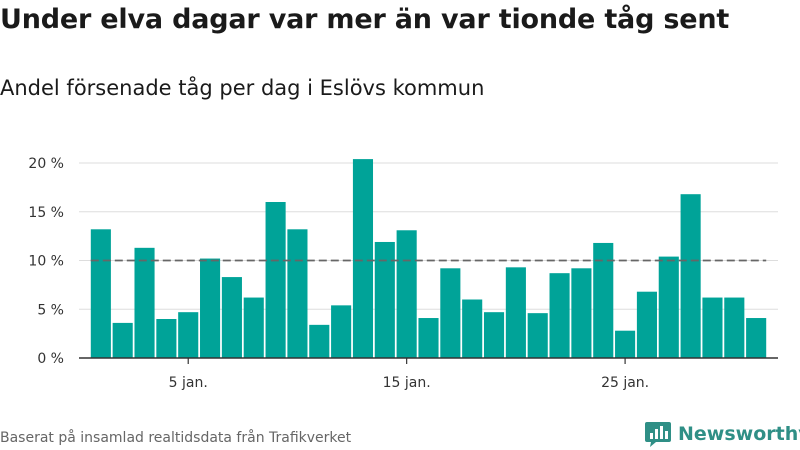 The width and height of the screenshot is (800, 450). Describe the element at coordinates (46, 164) in the screenshot. I see `y-tick-label: 20 %` at that location.